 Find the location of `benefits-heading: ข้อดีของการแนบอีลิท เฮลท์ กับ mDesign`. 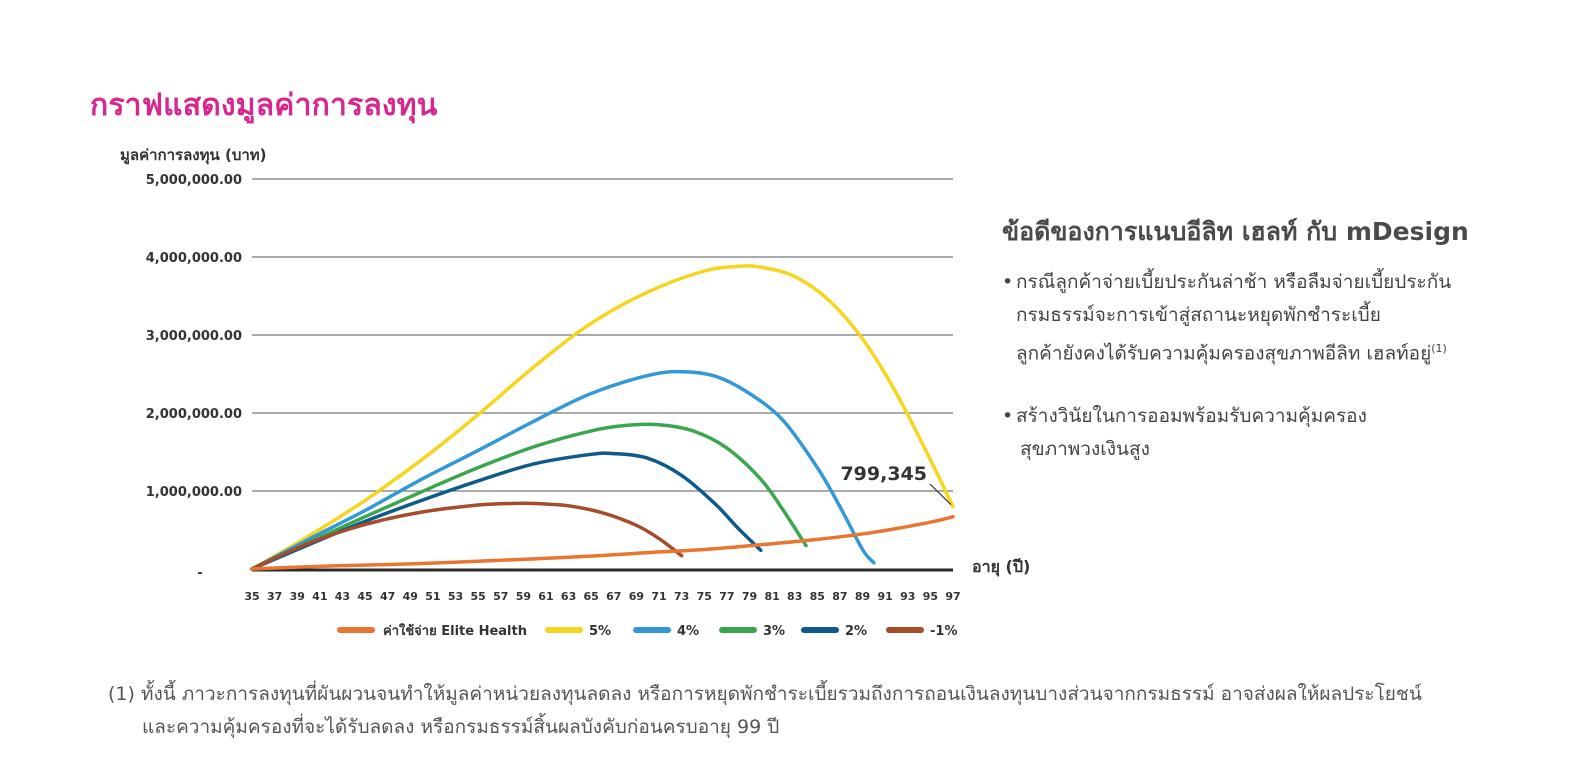

benefits-heading: ข้อดีของการแนบอีลิท เฮลท์ กับ mDesign is located at coordinates (1235, 231).